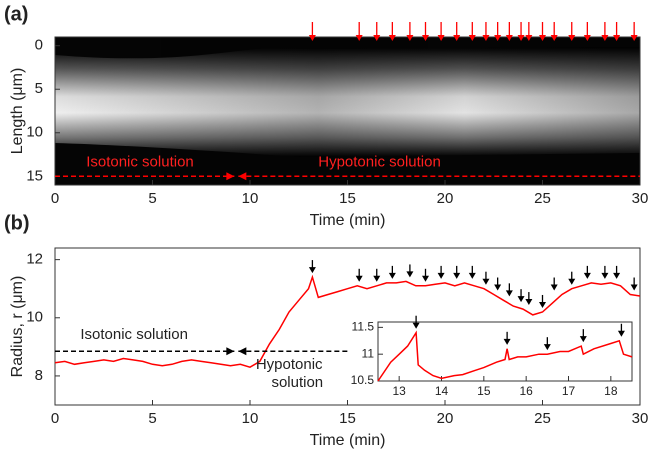 The width and height of the screenshot is (649, 459). I want to click on x-tick-label: 14, so click(442, 391).